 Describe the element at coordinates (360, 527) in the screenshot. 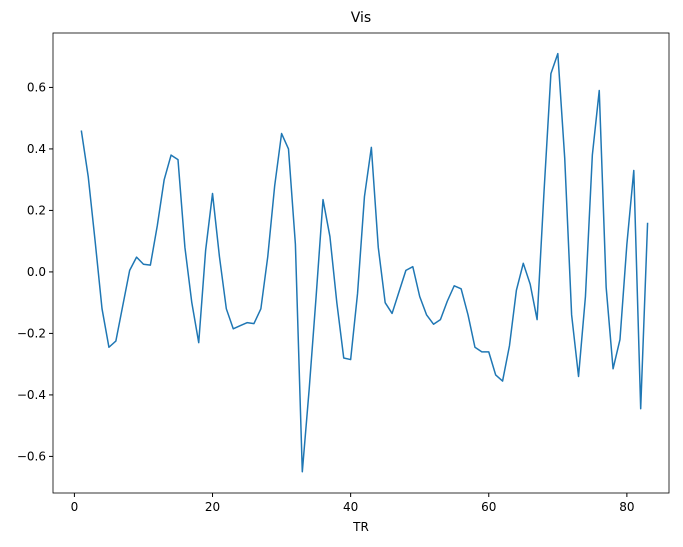

I see `x-axis-label: TR` at that location.